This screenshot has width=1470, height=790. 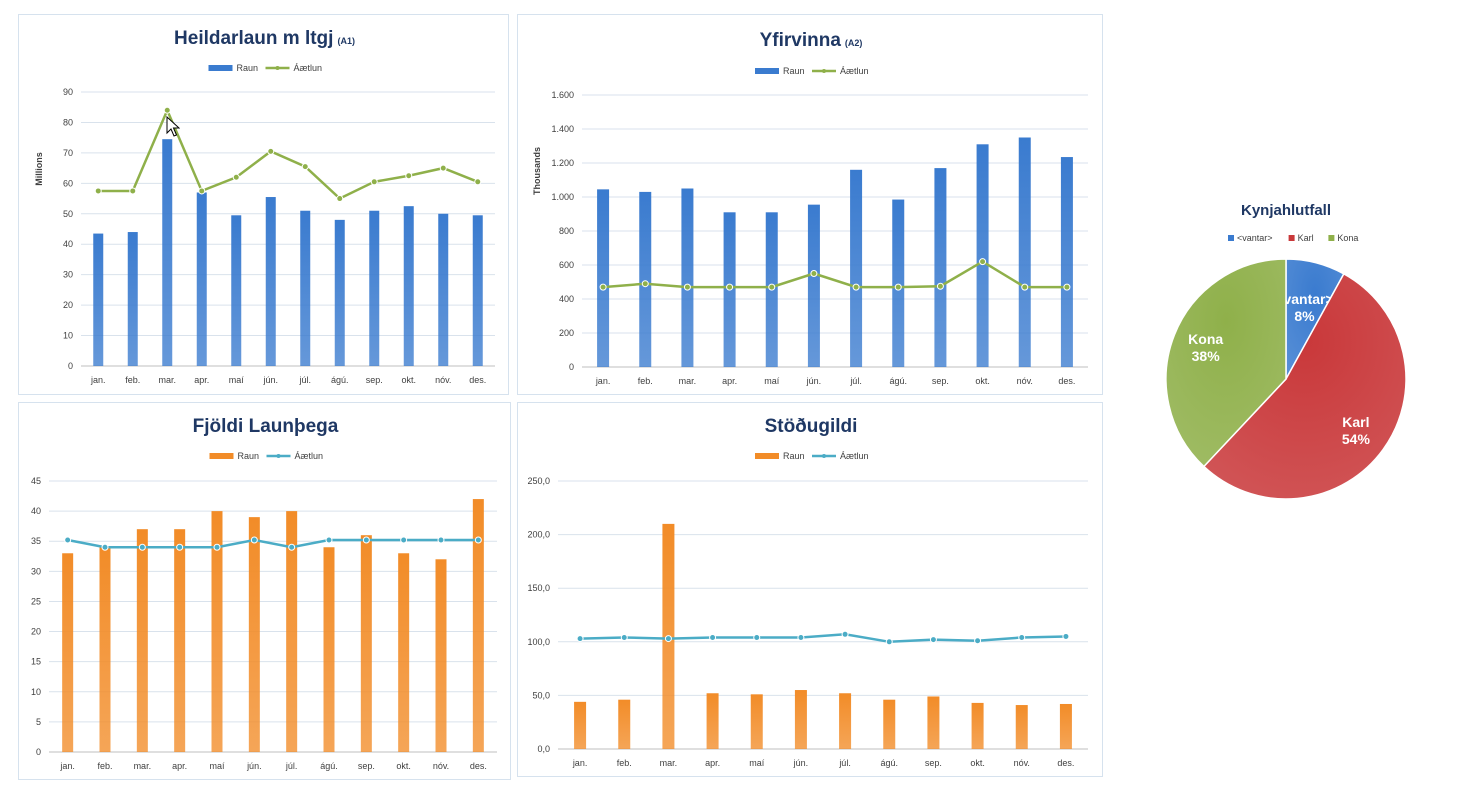 What do you see at coordinates (36, 511) in the screenshot?
I see `y-tick-label: 40` at bounding box center [36, 511].